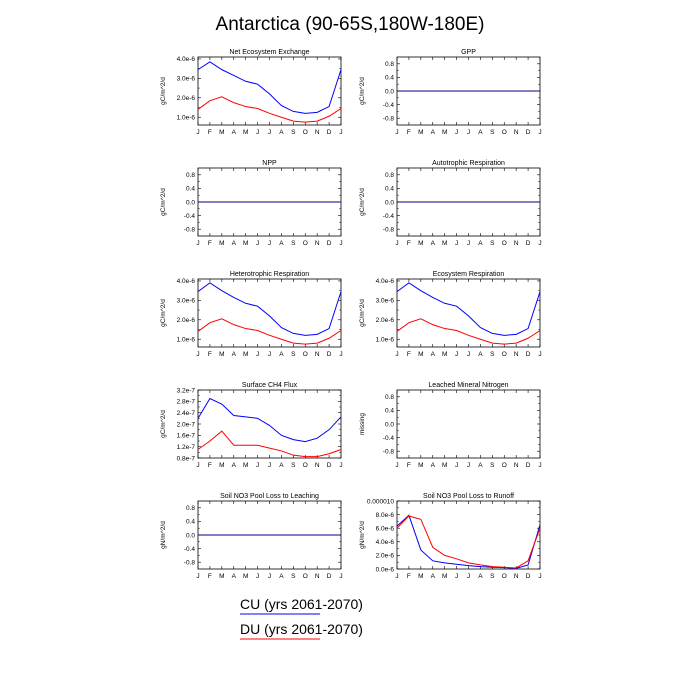  What do you see at coordinates (186, 436) in the screenshot?
I see `y-tick-label: 1.6e-7` at bounding box center [186, 436].